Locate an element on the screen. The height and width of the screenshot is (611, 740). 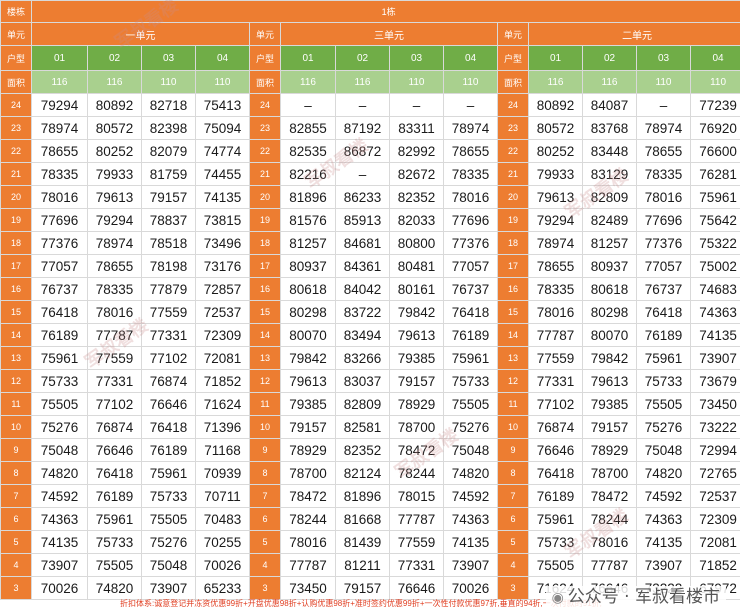
price-cell: 82398 is located at coordinates (168, 128).